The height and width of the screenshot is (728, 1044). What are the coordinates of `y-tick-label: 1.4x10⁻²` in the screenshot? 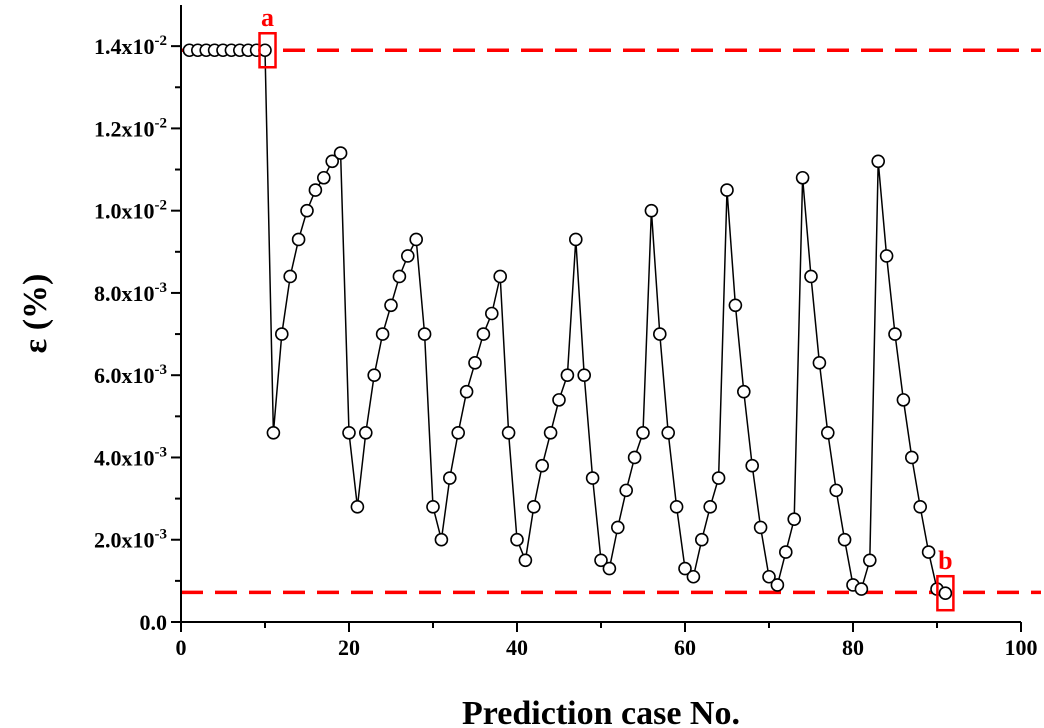 It's located at (130, 46).